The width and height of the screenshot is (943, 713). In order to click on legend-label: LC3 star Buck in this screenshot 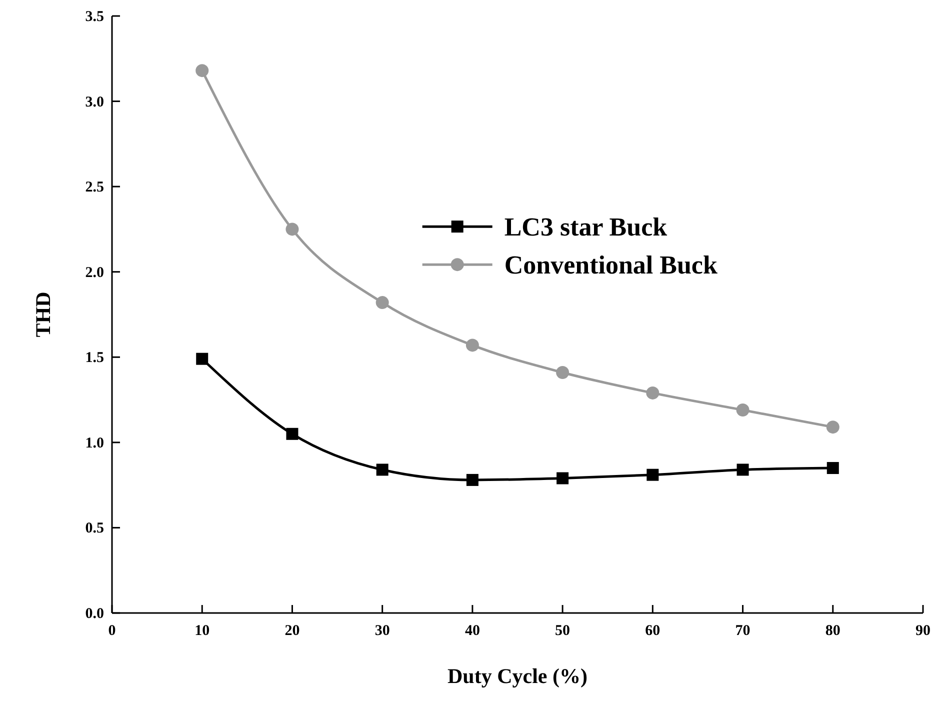, I will do `click(586, 227)`.